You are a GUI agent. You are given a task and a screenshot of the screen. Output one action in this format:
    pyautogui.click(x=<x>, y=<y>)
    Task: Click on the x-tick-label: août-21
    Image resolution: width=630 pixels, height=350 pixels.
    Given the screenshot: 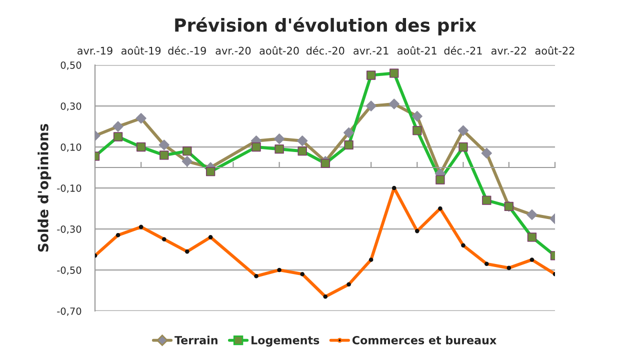 What is the action you would take?
    pyautogui.click(x=417, y=50)
    